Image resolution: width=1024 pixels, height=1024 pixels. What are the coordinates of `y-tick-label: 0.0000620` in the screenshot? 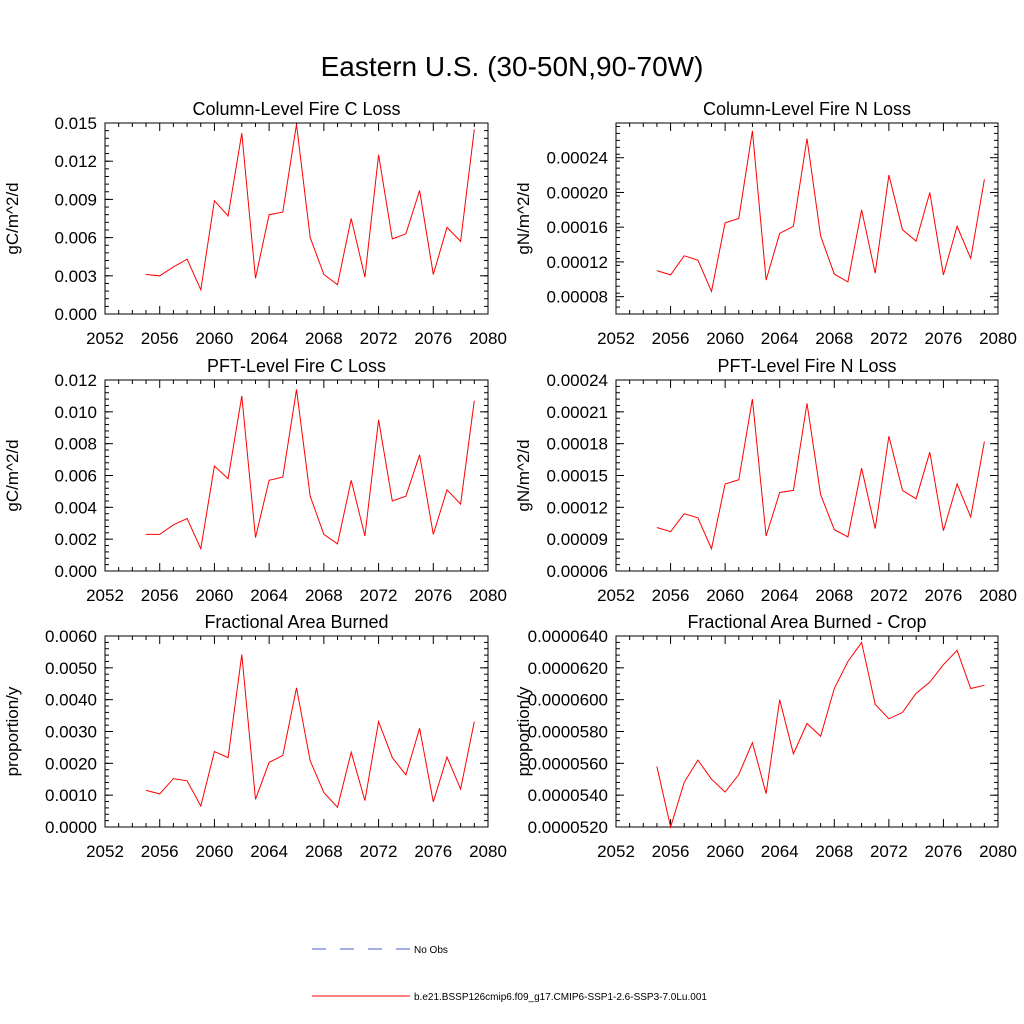 It's located at (568, 668).